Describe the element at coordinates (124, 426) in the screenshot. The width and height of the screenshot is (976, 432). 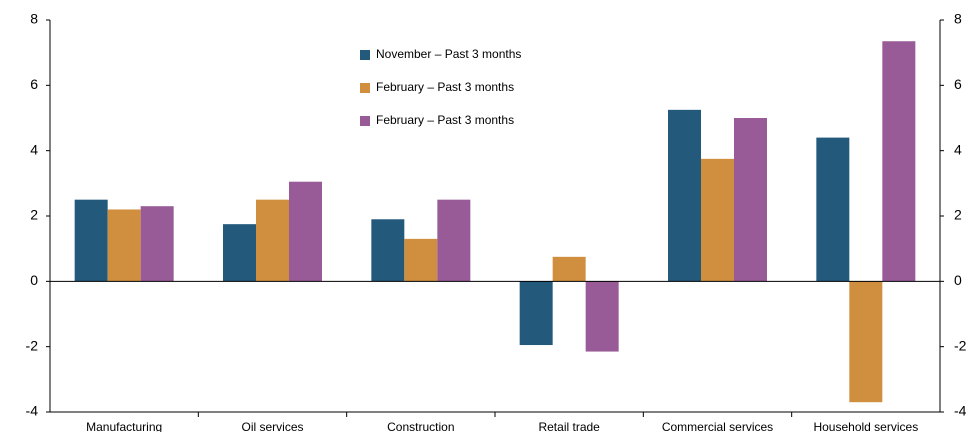
I see `x-tick-label: Manufacturing` at that location.